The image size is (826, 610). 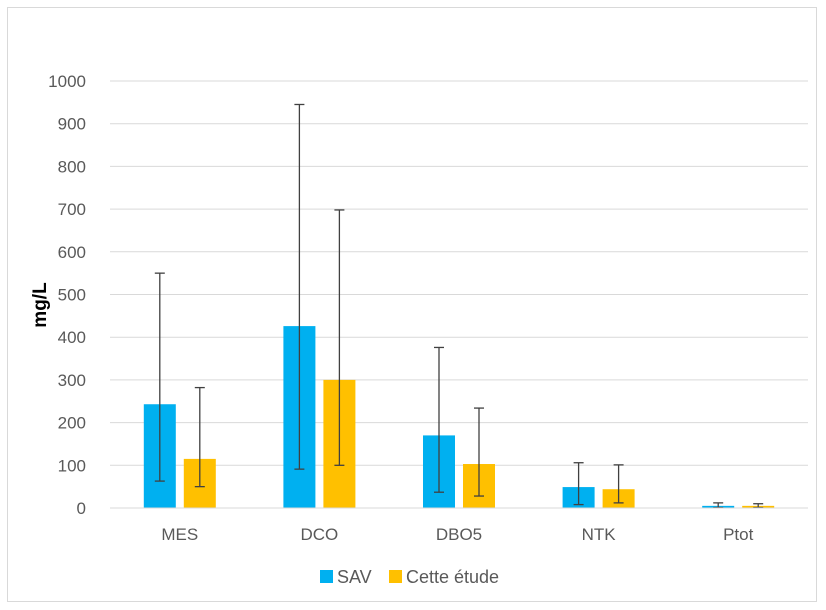 What do you see at coordinates (81, 508) in the screenshot?
I see `y-tick-label: 0` at bounding box center [81, 508].